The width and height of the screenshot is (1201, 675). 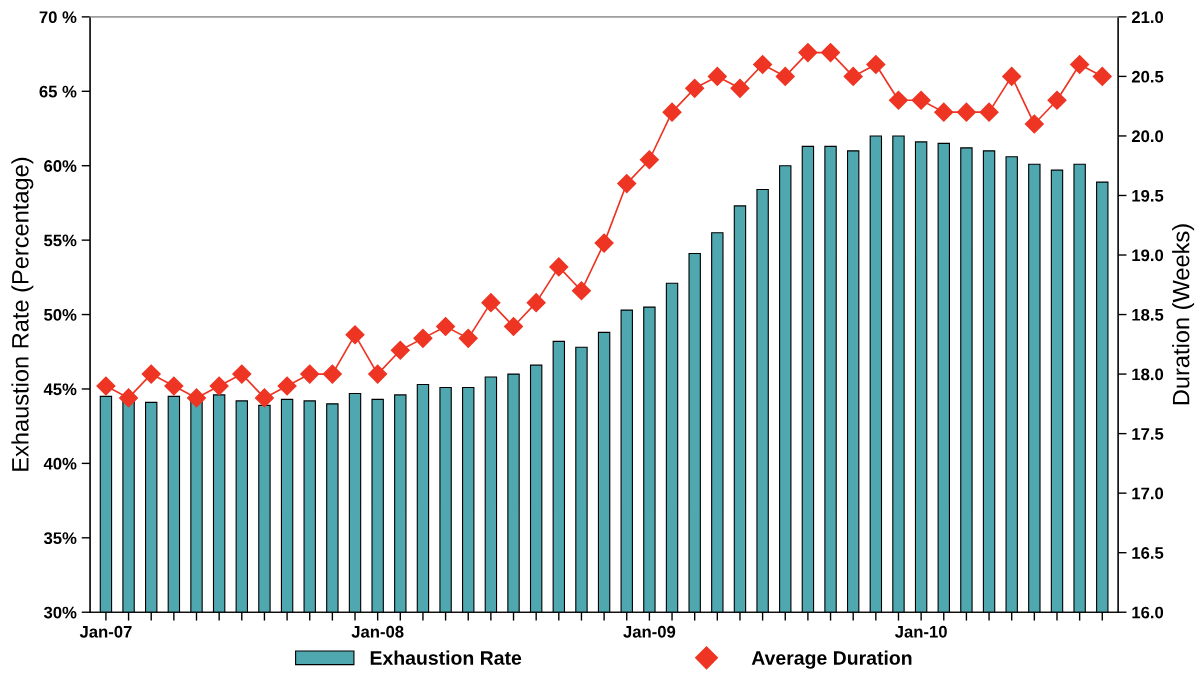 I want to click on legend-label: Average Duration, so click(x=831, y=659).